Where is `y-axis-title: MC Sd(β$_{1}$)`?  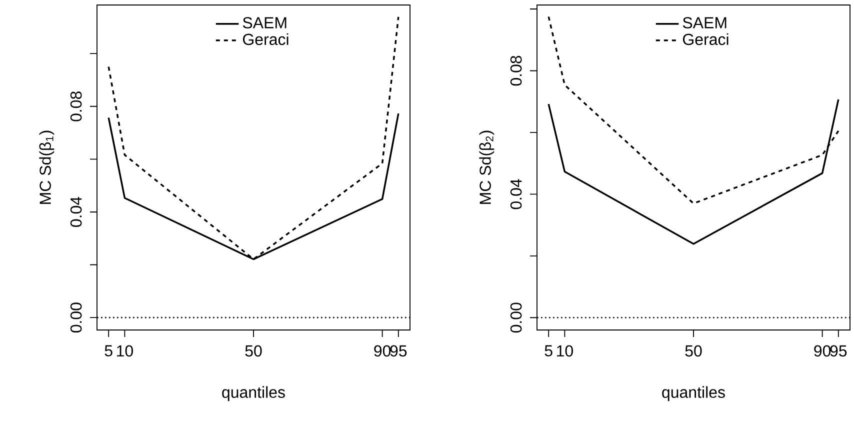
y-axis-title: MC Sd(β$_{1}$) is located at coordinates (46, 167).